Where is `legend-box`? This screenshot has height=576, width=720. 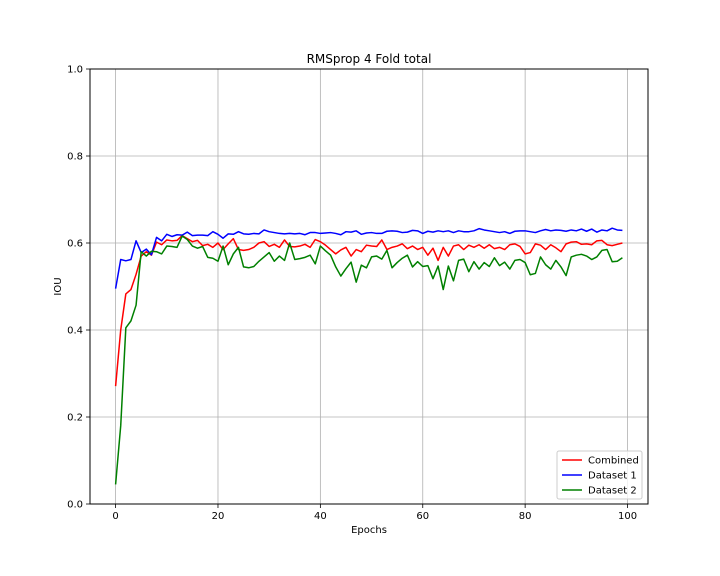
legend-box is located at coordinates (599, 475).